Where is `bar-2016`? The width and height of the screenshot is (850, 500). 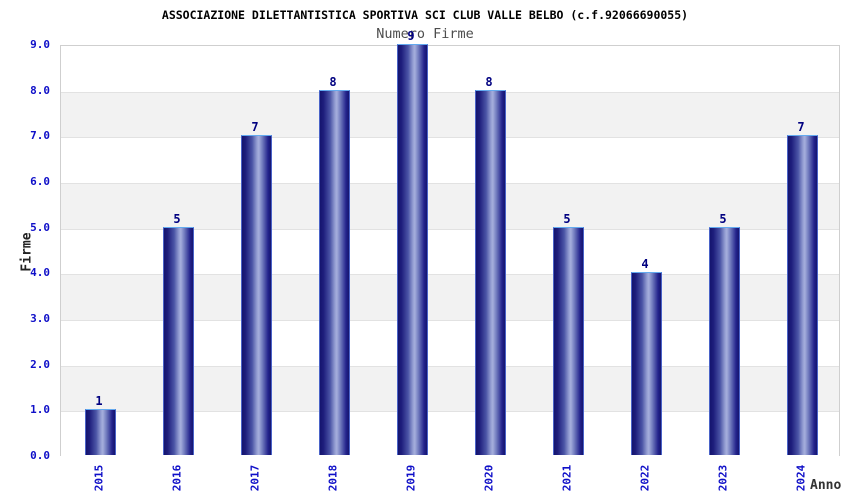 bar-2016 is located at coordinates (178, 340).